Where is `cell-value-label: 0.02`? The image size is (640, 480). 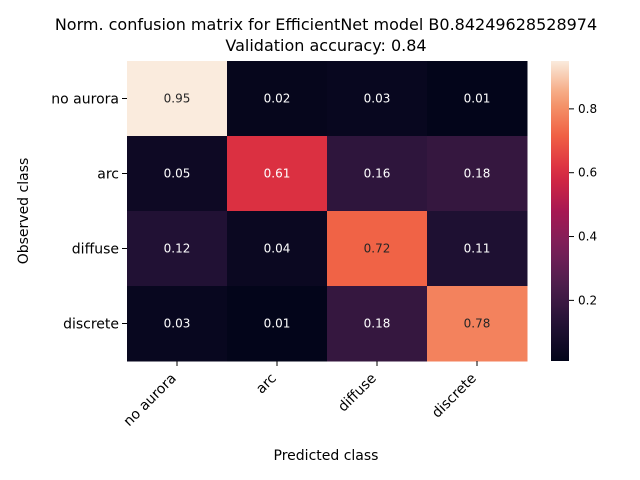 cell-value-label: 0.02 is located at coordinates (277, 99).